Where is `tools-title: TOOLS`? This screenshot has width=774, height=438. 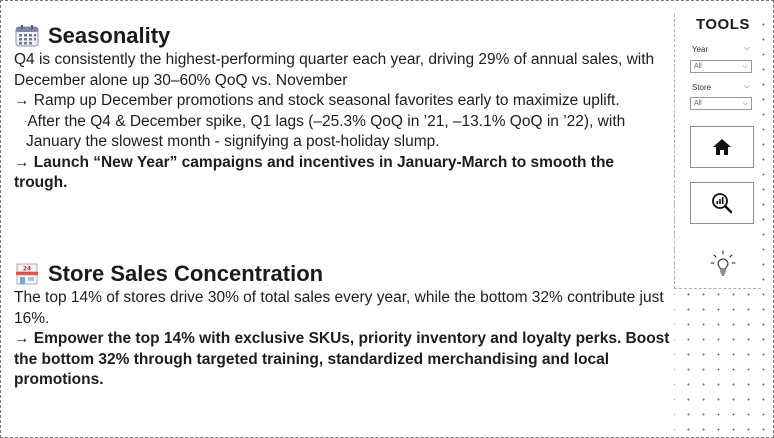
tools-title: TOOLS is located at coordinates (723, 24).